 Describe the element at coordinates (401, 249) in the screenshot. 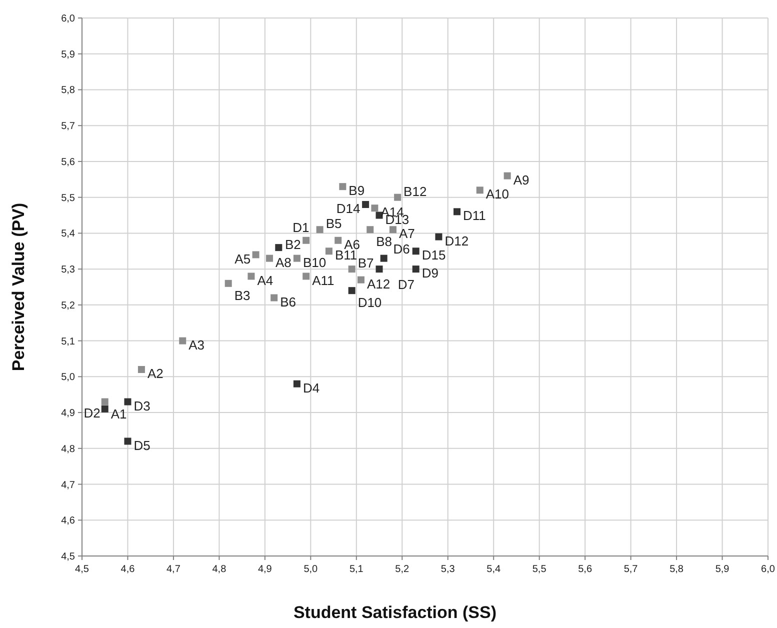

I see `annotation: D6` at that location.